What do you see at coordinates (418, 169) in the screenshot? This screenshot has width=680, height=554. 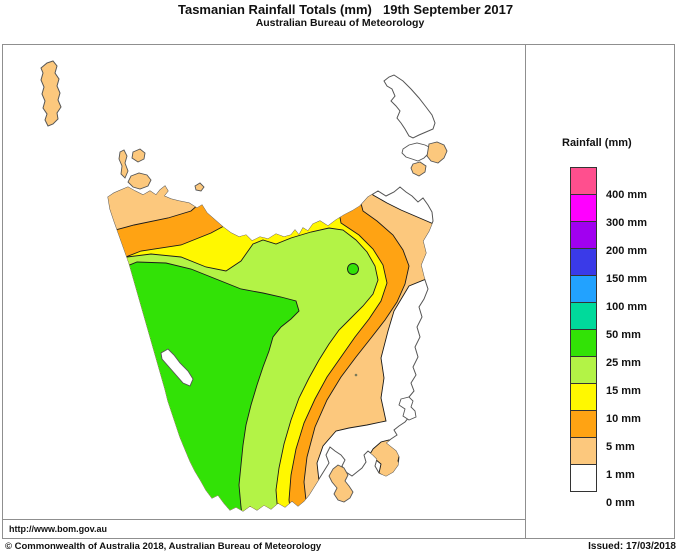 I see `clarke-island` at bounding box center [418, 169].